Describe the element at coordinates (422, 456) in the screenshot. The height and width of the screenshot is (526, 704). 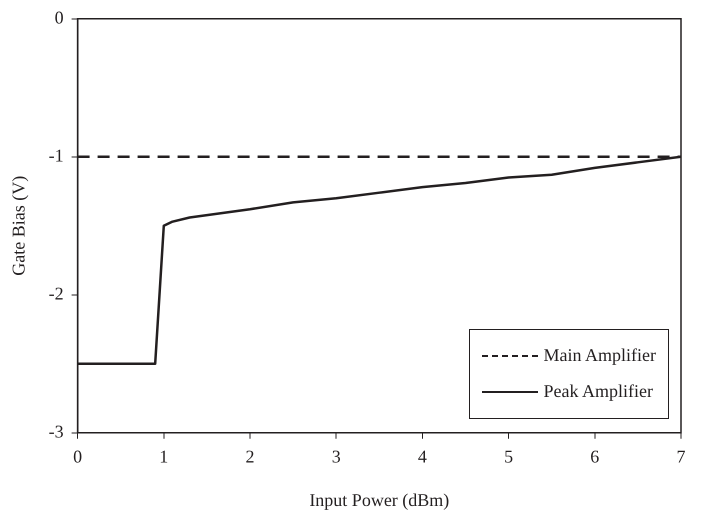
I see `x-tick-label: 4` at that location.